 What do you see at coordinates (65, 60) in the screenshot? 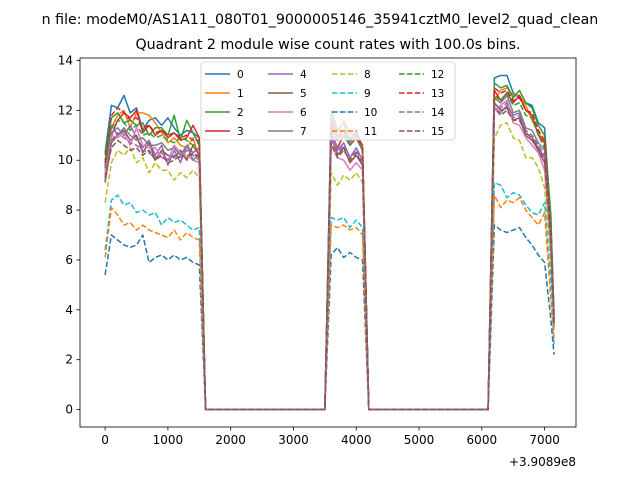
I see `y-tick-label: 14` at bounding box center [65, 60].